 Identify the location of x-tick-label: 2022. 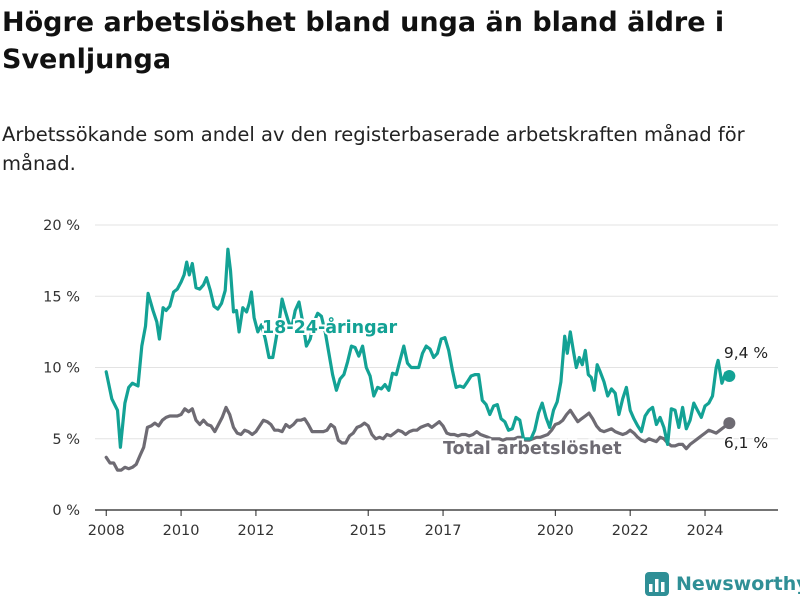
(630, 531).